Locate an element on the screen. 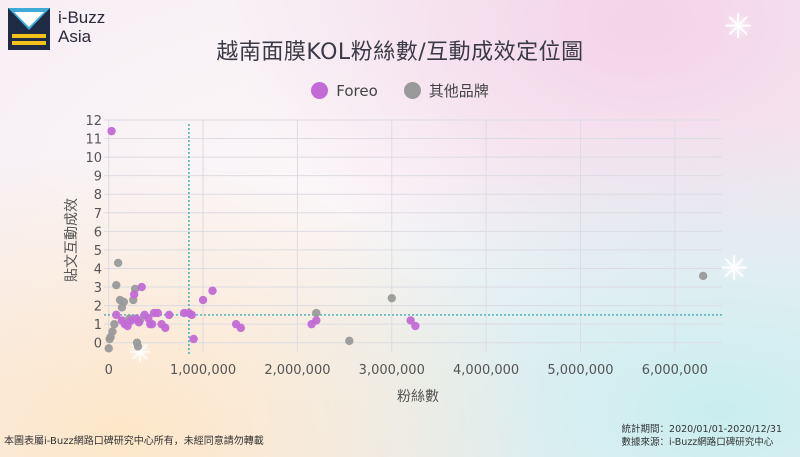 The image size is (800, 457). x-tick-label: 0 is located at coordinates (109, 370).